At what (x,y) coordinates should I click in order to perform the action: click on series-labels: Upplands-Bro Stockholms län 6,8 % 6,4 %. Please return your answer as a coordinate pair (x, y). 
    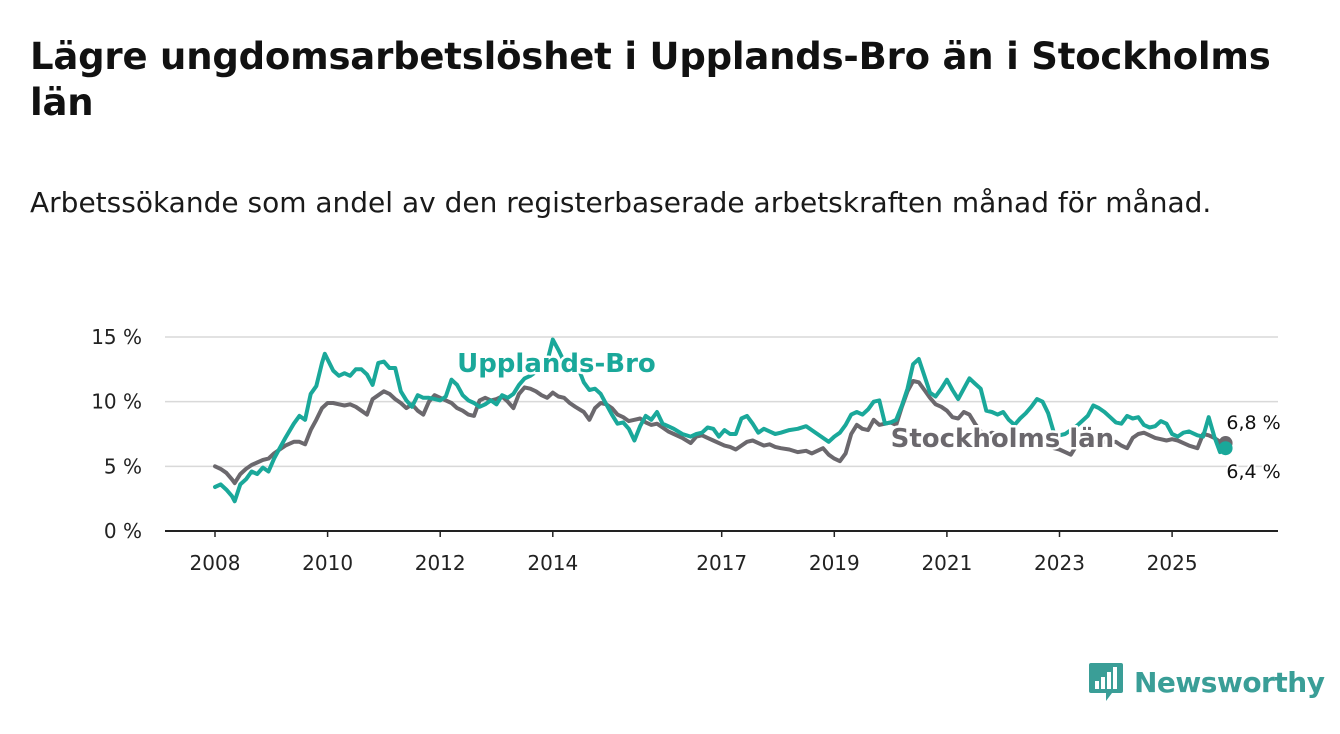
    Looking at the image, I should click on (869, 415).